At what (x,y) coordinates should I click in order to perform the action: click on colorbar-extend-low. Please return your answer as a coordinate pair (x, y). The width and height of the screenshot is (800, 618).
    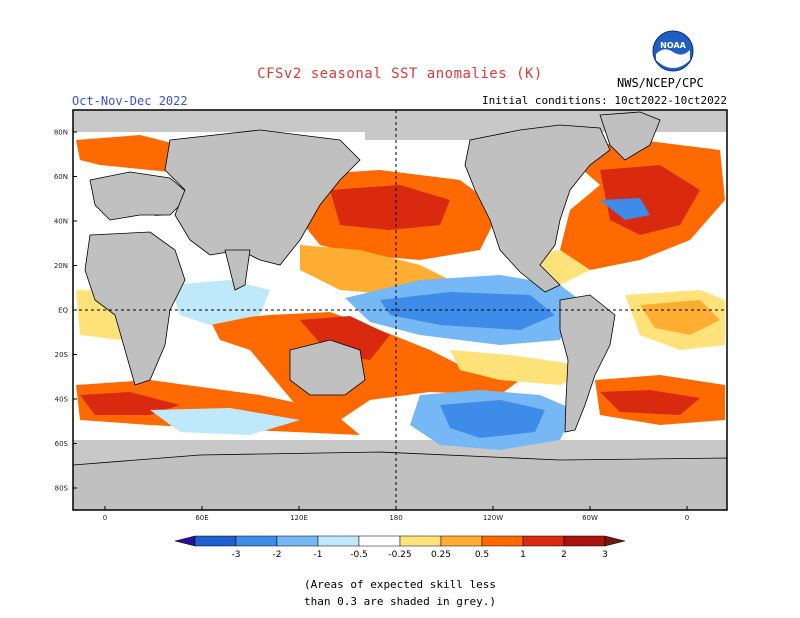
    Looking at the image, I should click on (185, 541).